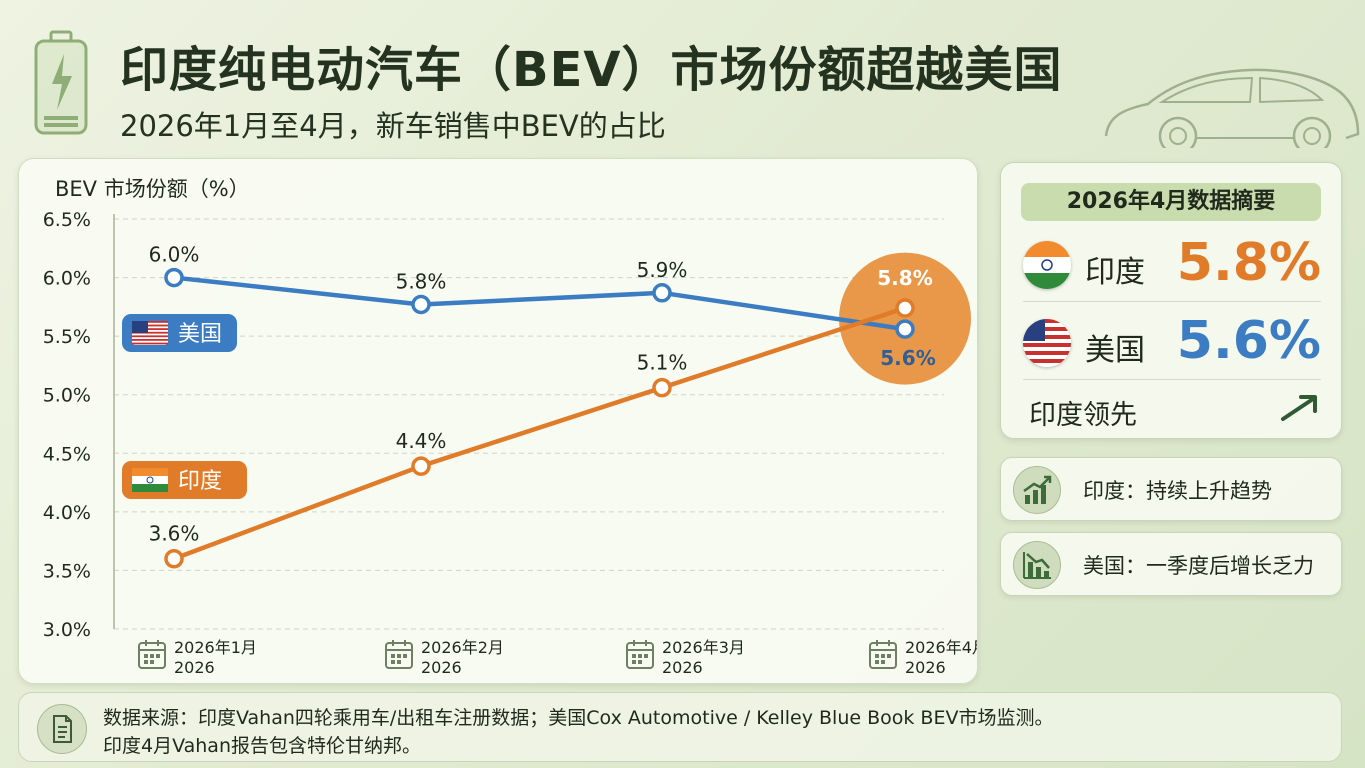 This screenshot has height=768, width=1365. Describe the element at coordinates (1232, 108) in the screenshot. I see `car-outline-icon` at that location.